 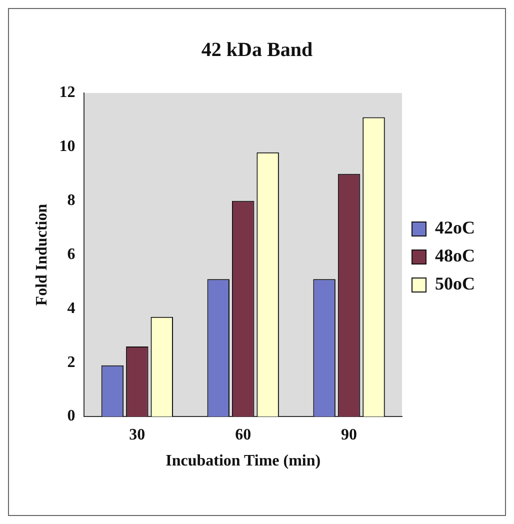 What do you see at coordinates (71, 362) in the screenshot?
I see `y-tick-label: 2` at bounding box center [71, 362].